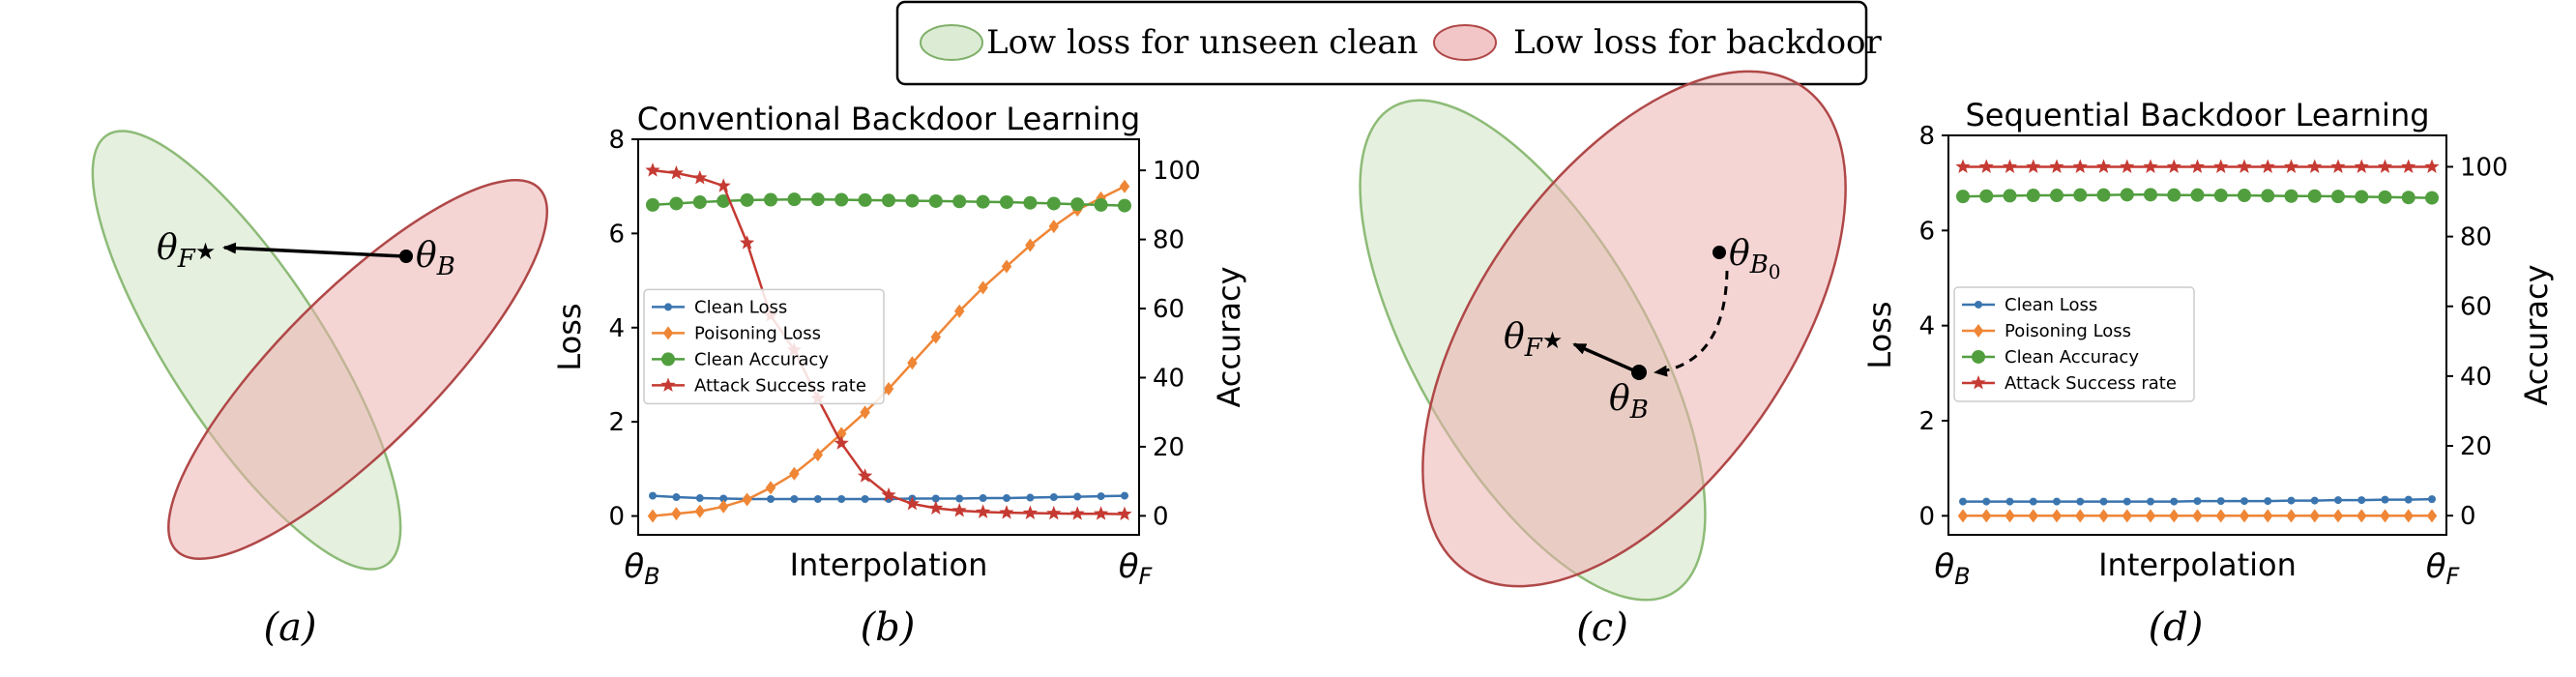  What do you see at coordinates (1465, 42) in the screenshot?
I see `legend-swatch-backdoor` at bounding box center [1465, 42].